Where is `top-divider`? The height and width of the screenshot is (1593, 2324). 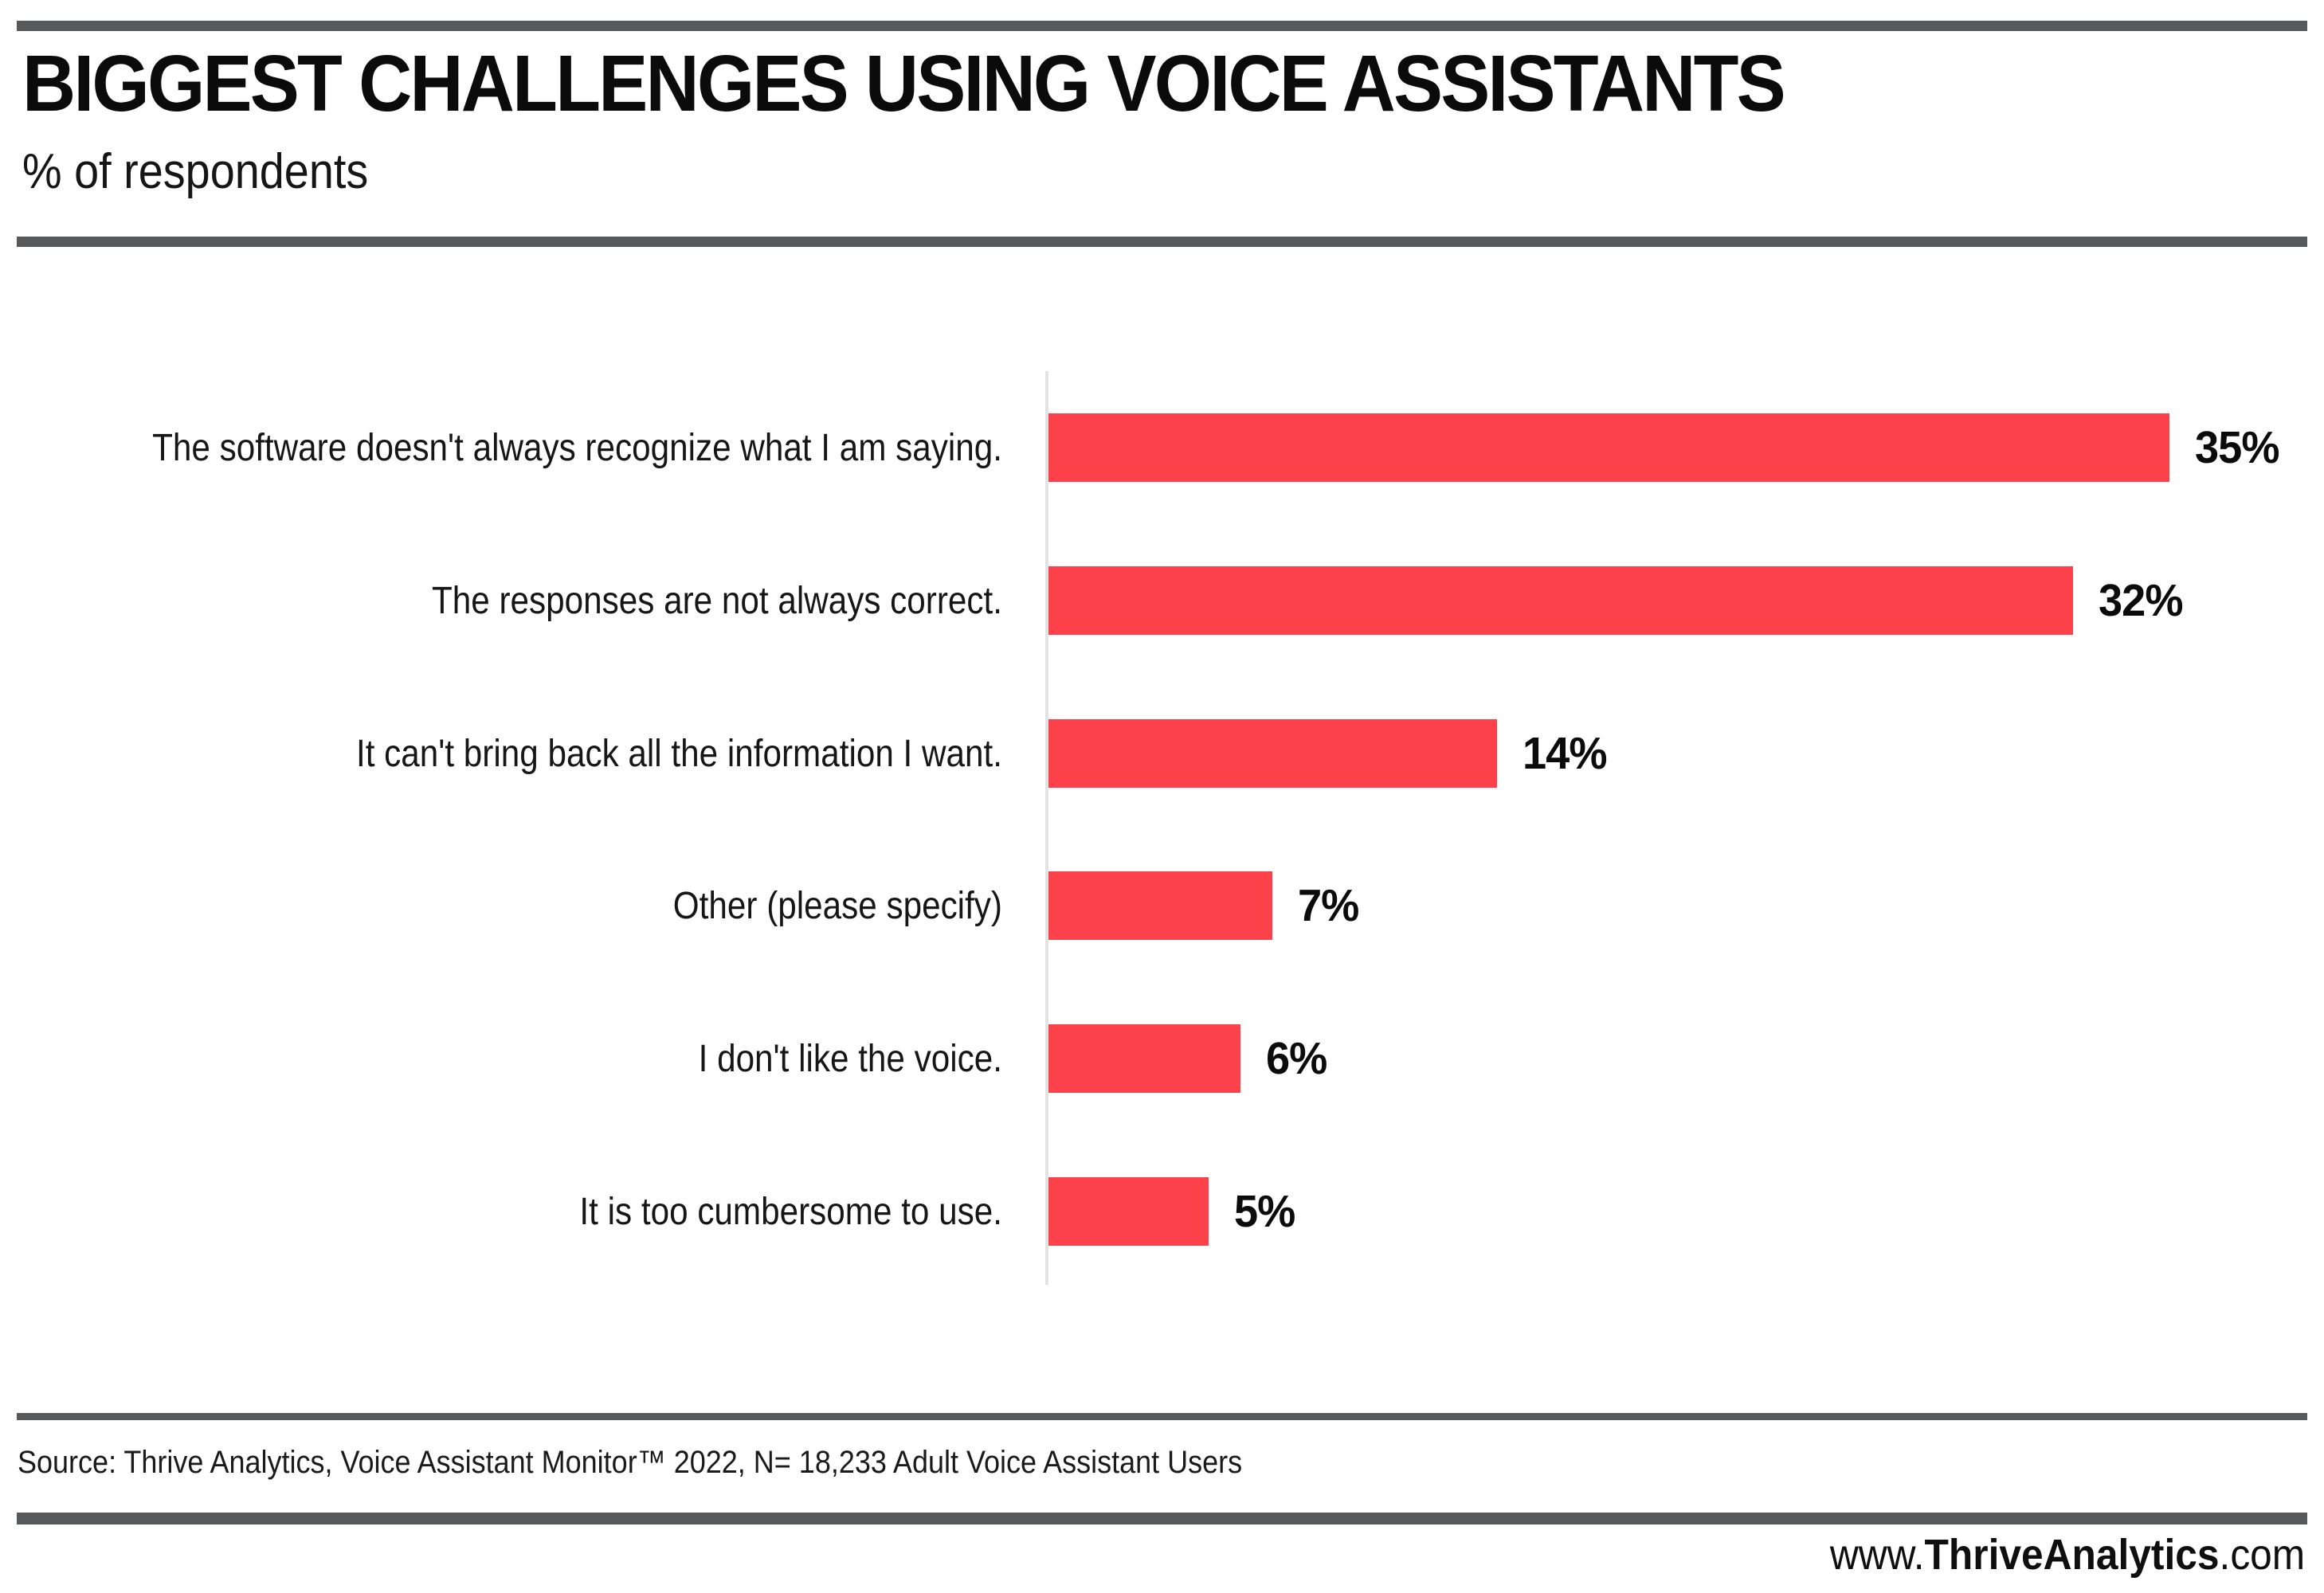 top-divider is located at coordinates (1162, 26).